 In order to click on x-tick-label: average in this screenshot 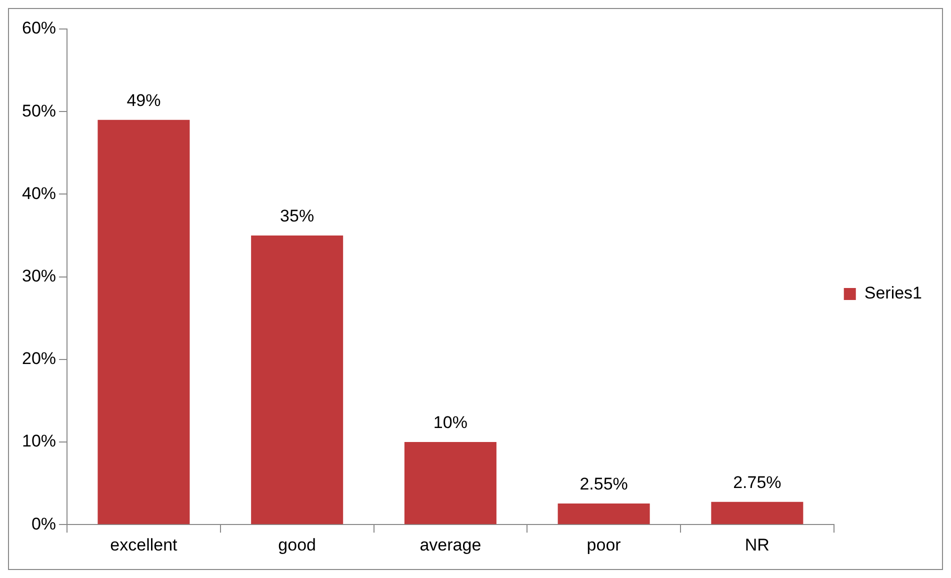, I will do `click(451, 544)`.